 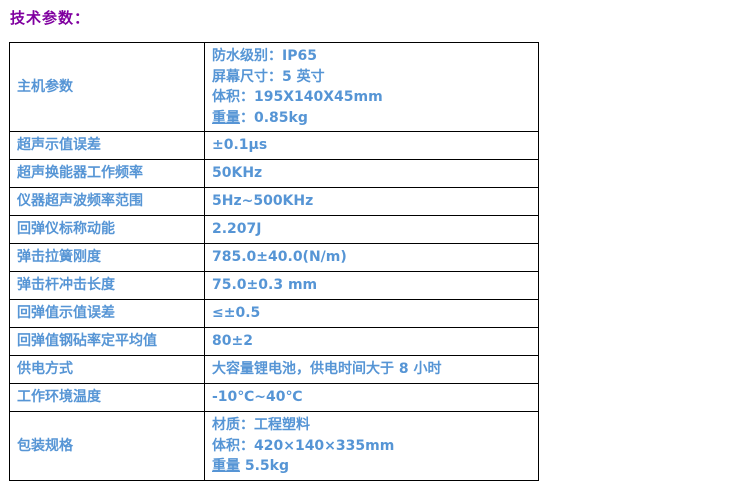 I want to click on param-value-line: 重量 5.5kg, so click(x=371, y=466).